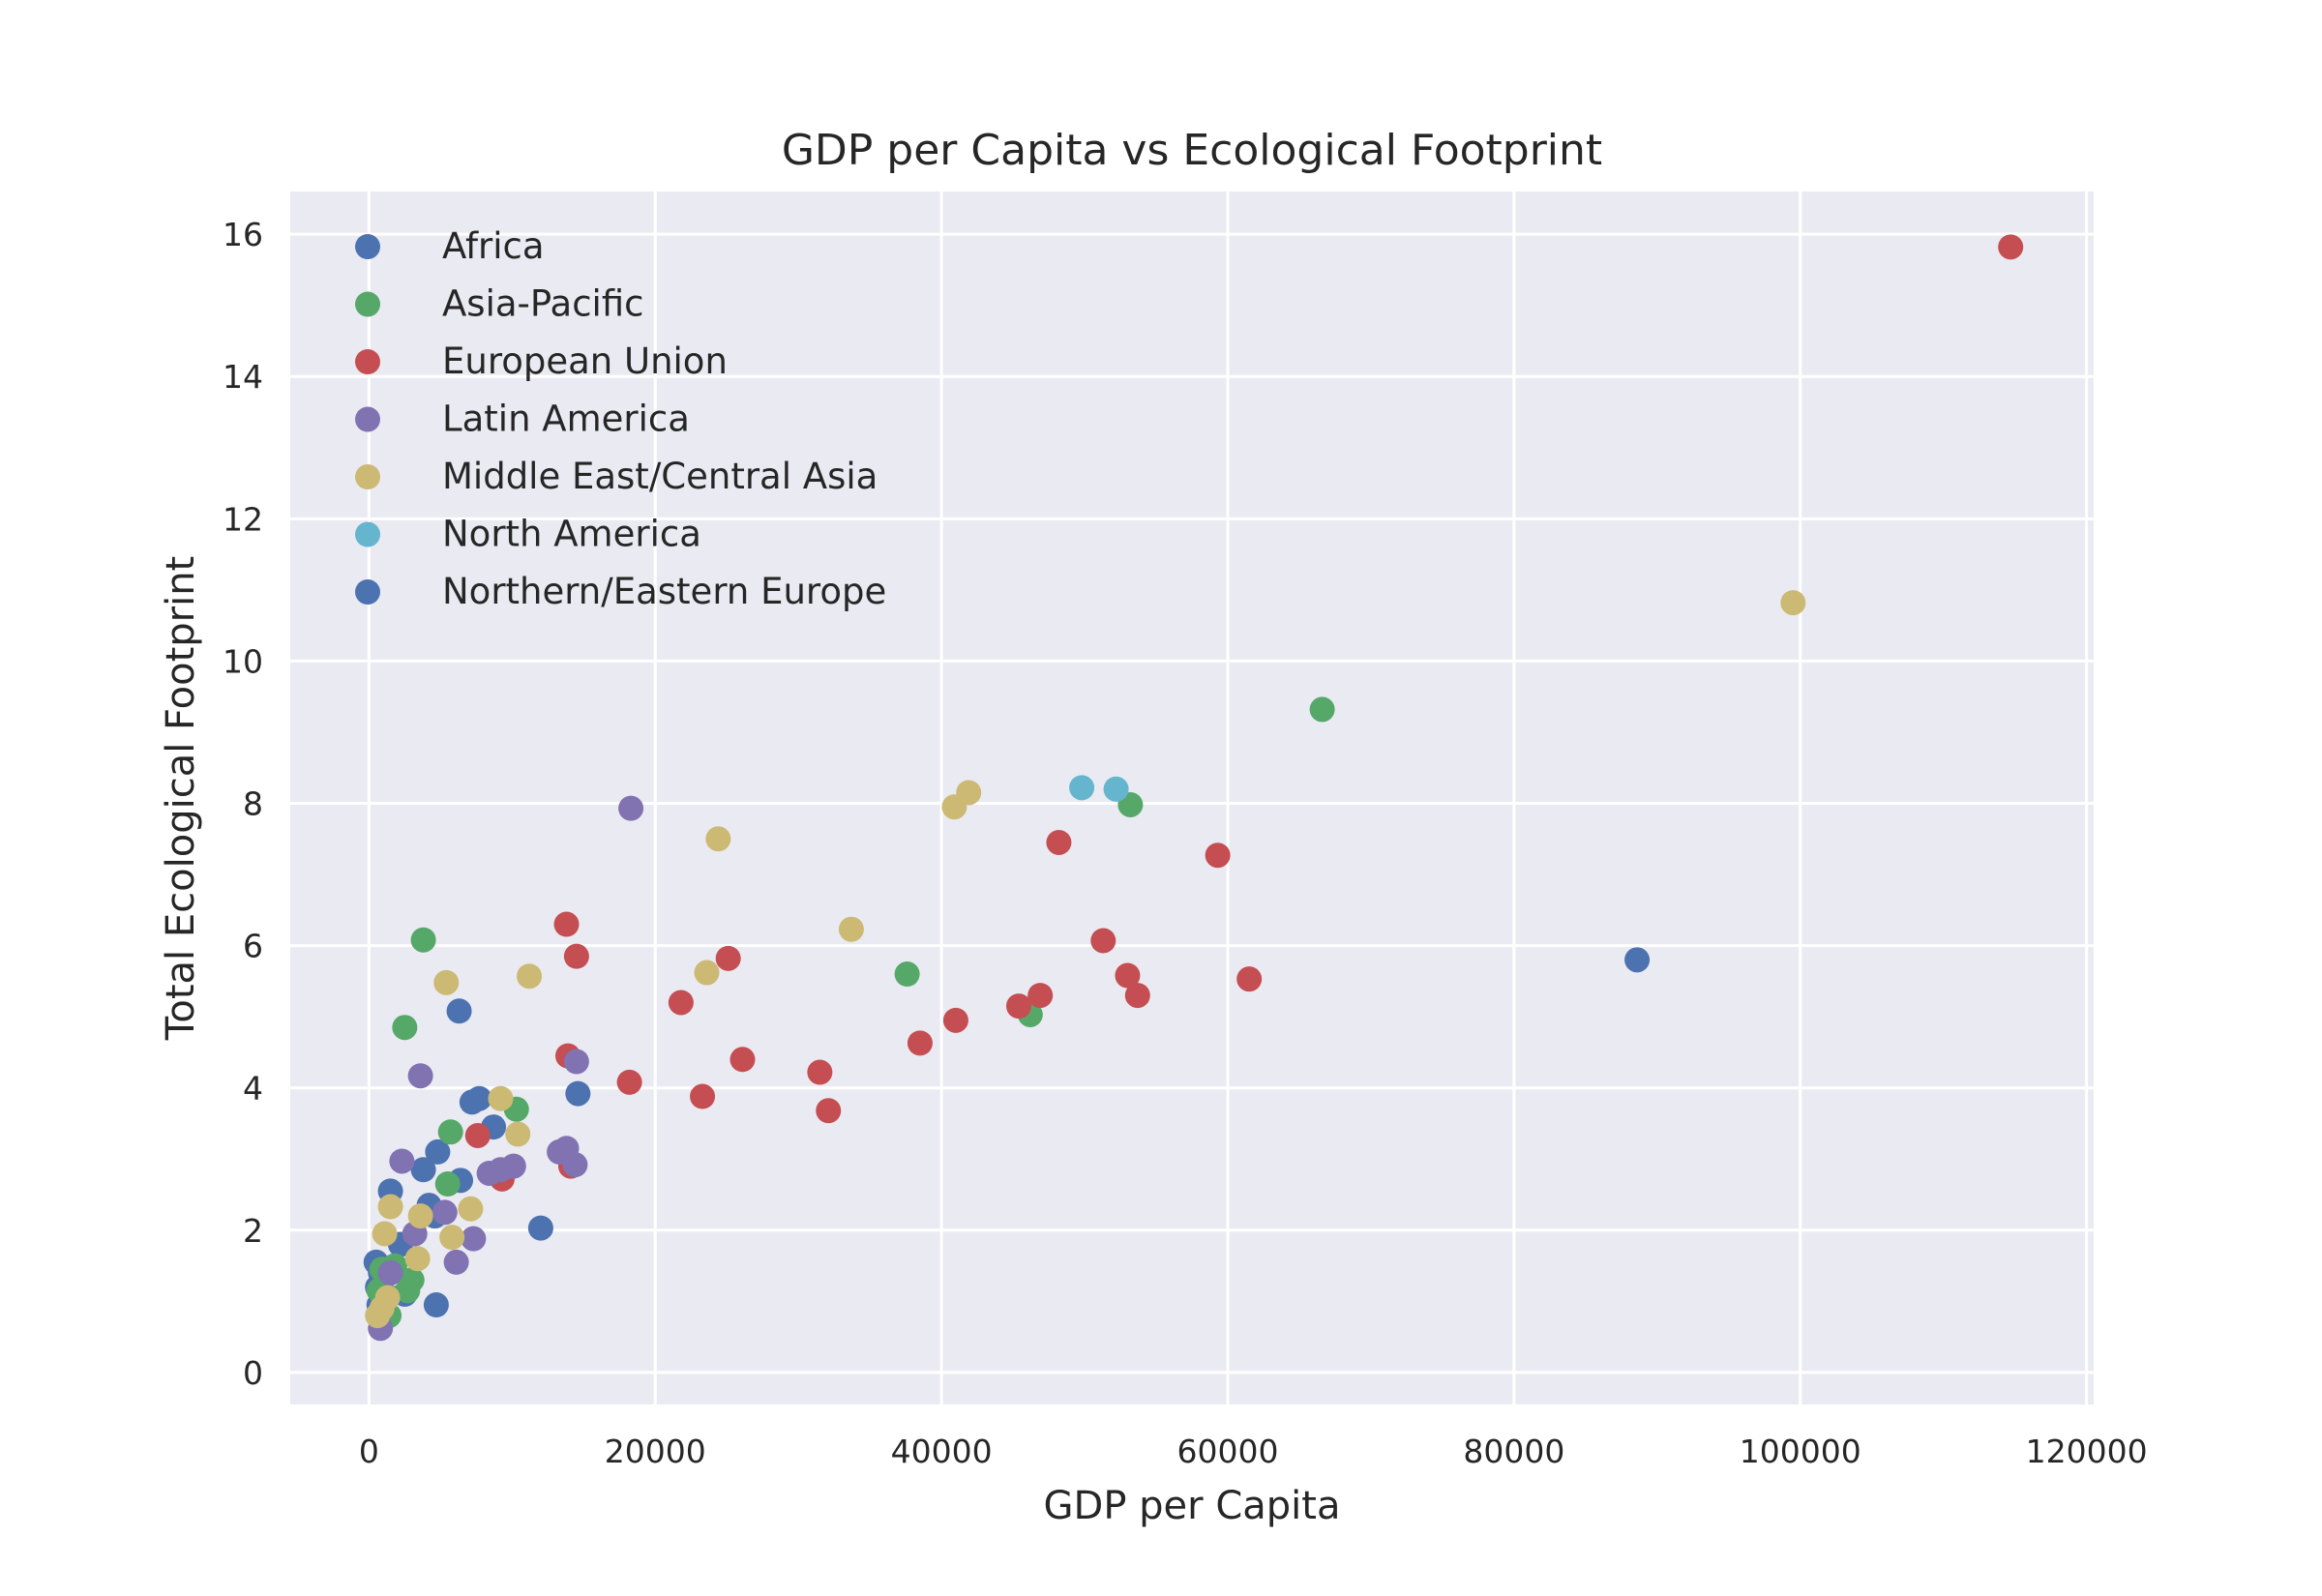  What do you see at coordinates (942, 1451) in the screenshot?
I see `x-tick-label: 40000` at bounding box center [942, 1451].